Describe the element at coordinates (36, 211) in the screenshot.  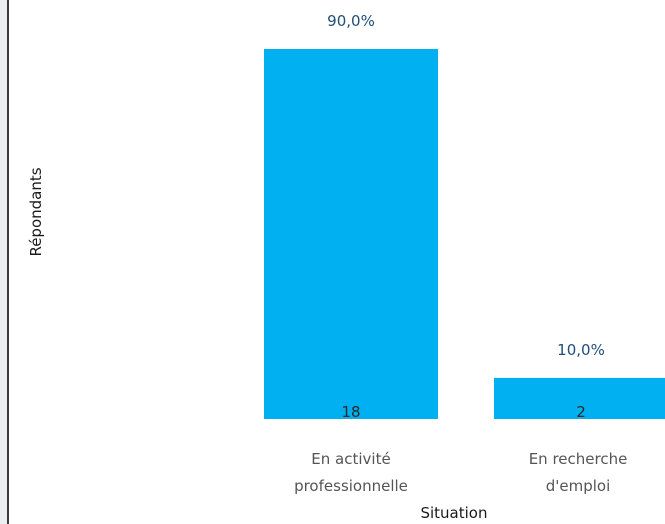
I see `y-axis-label: Répondants` at that location.